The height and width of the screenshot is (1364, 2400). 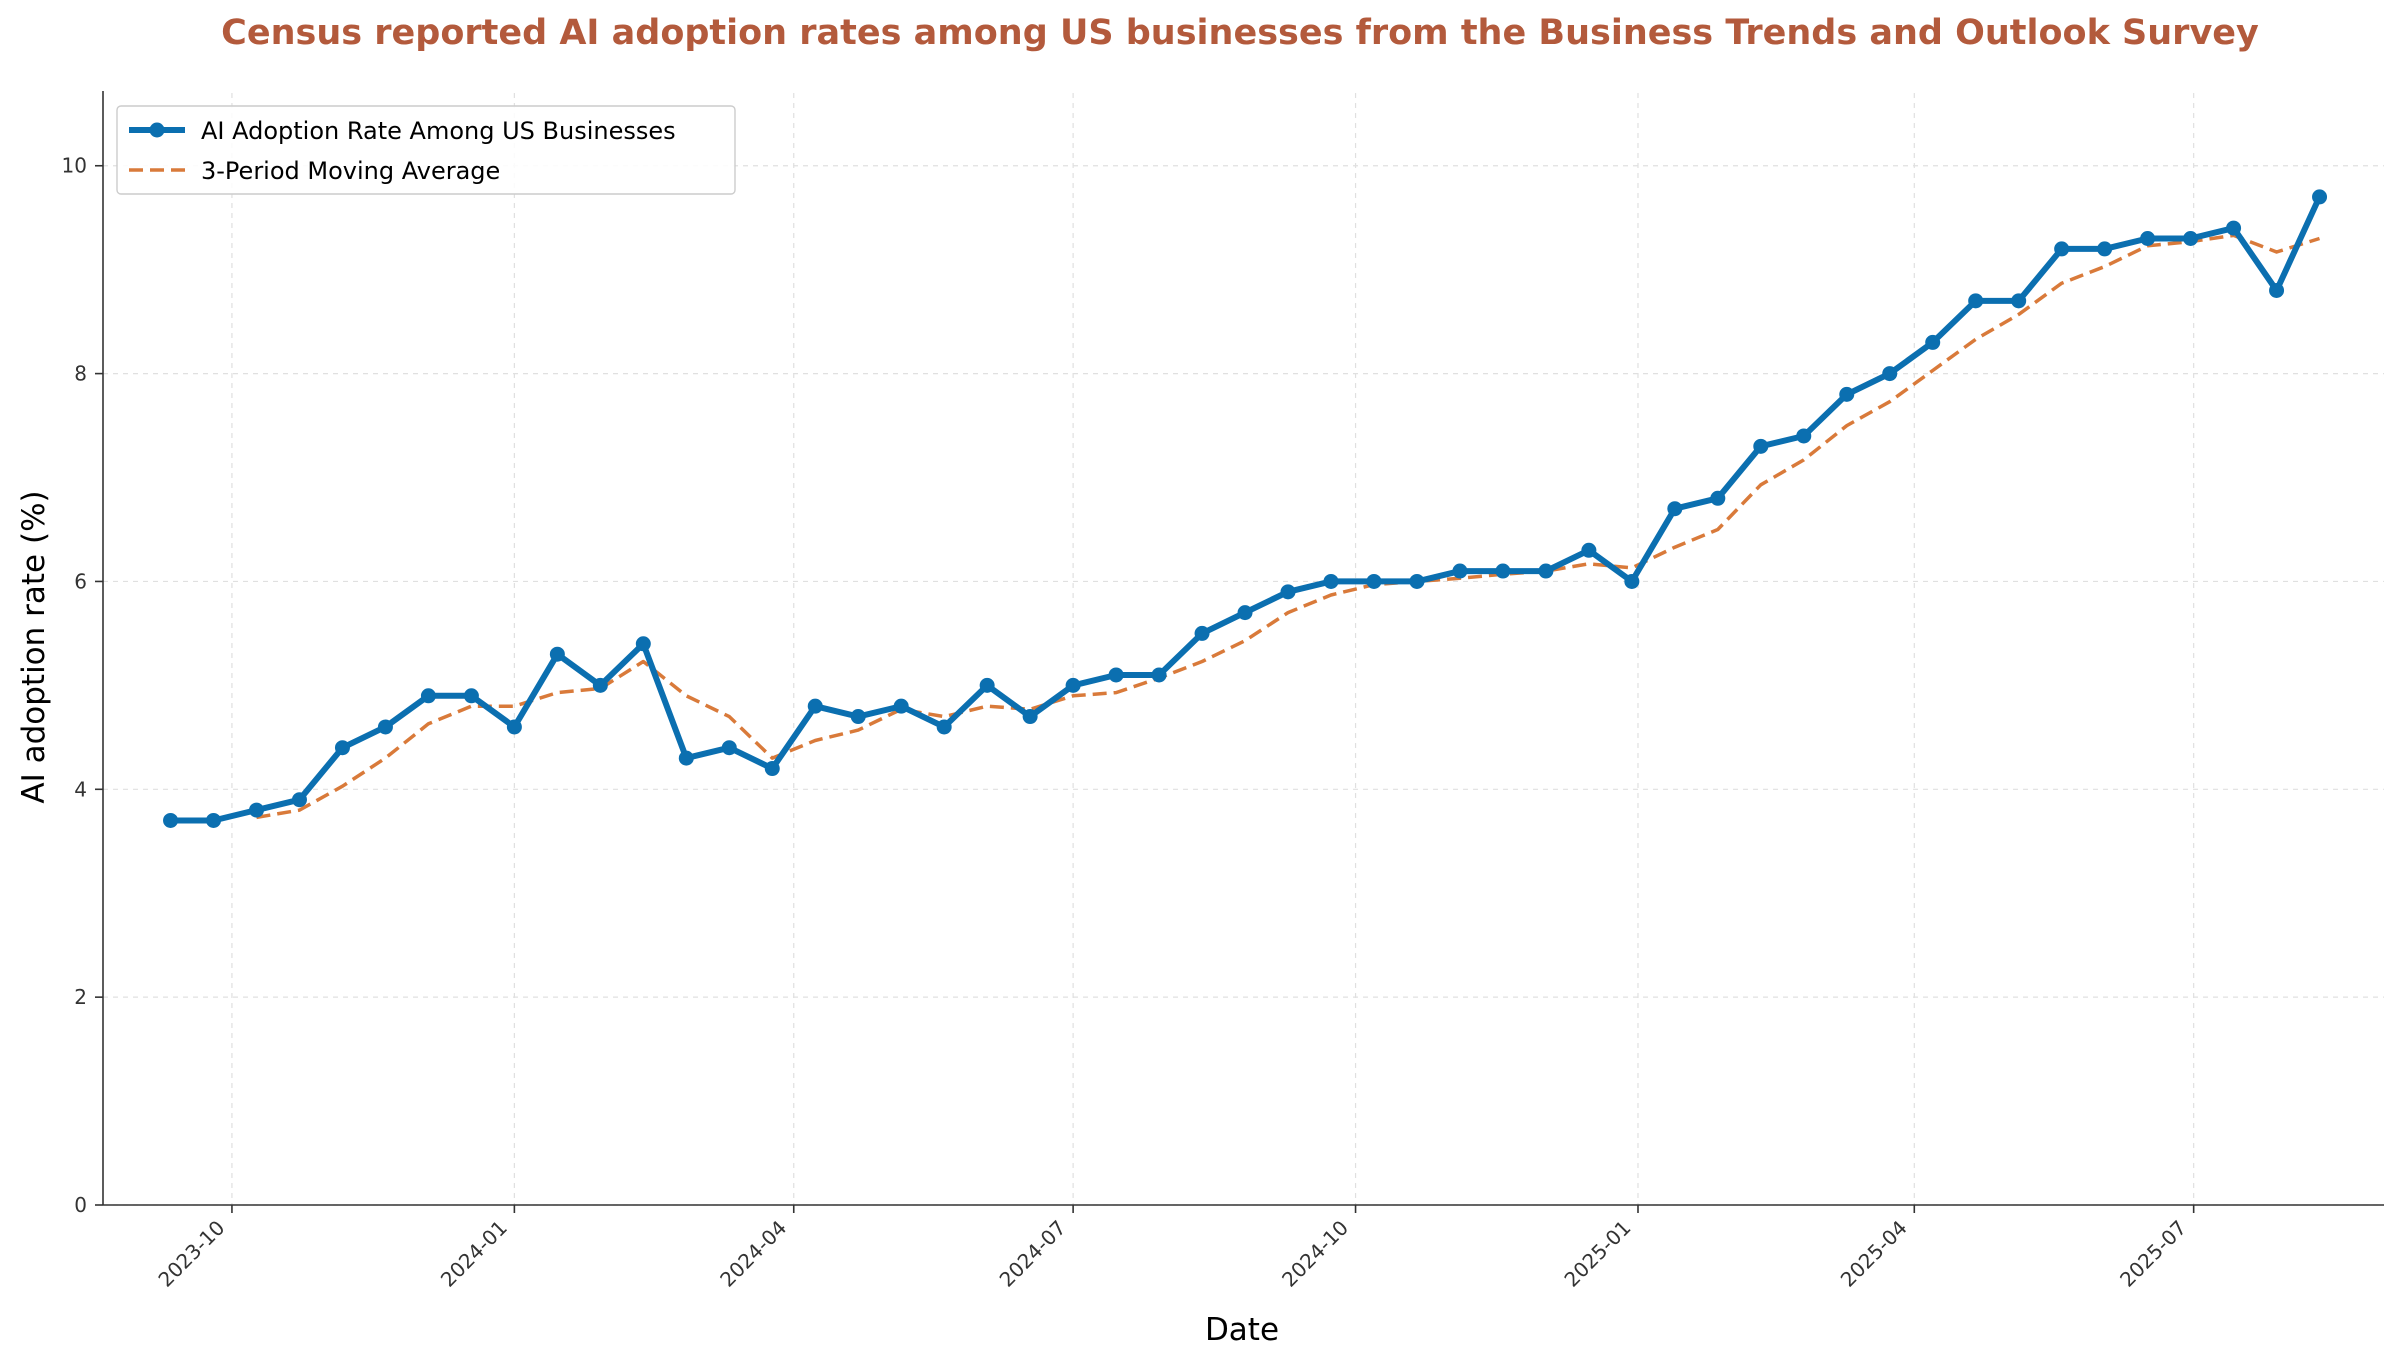 I want to click on x-tick-label: 2025-01, so click(x=1597, y=1254).